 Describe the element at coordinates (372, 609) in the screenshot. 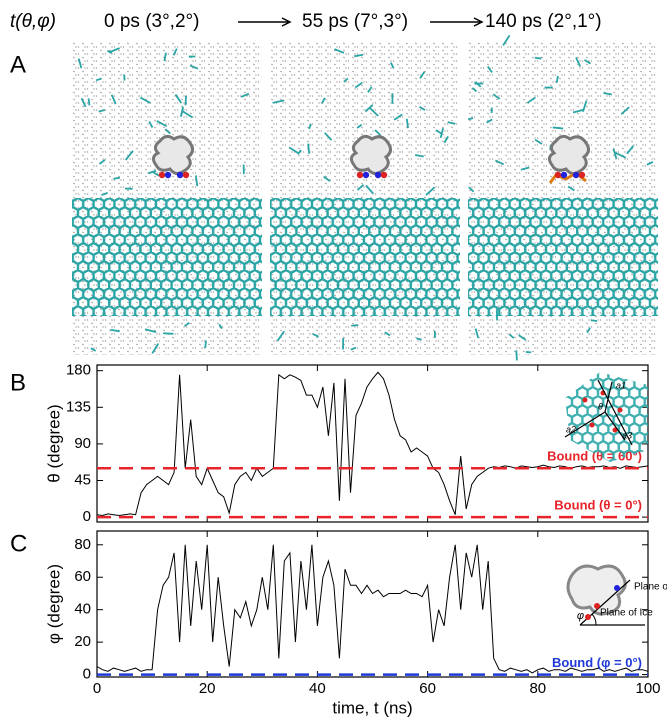

I see `series-line` at that location.